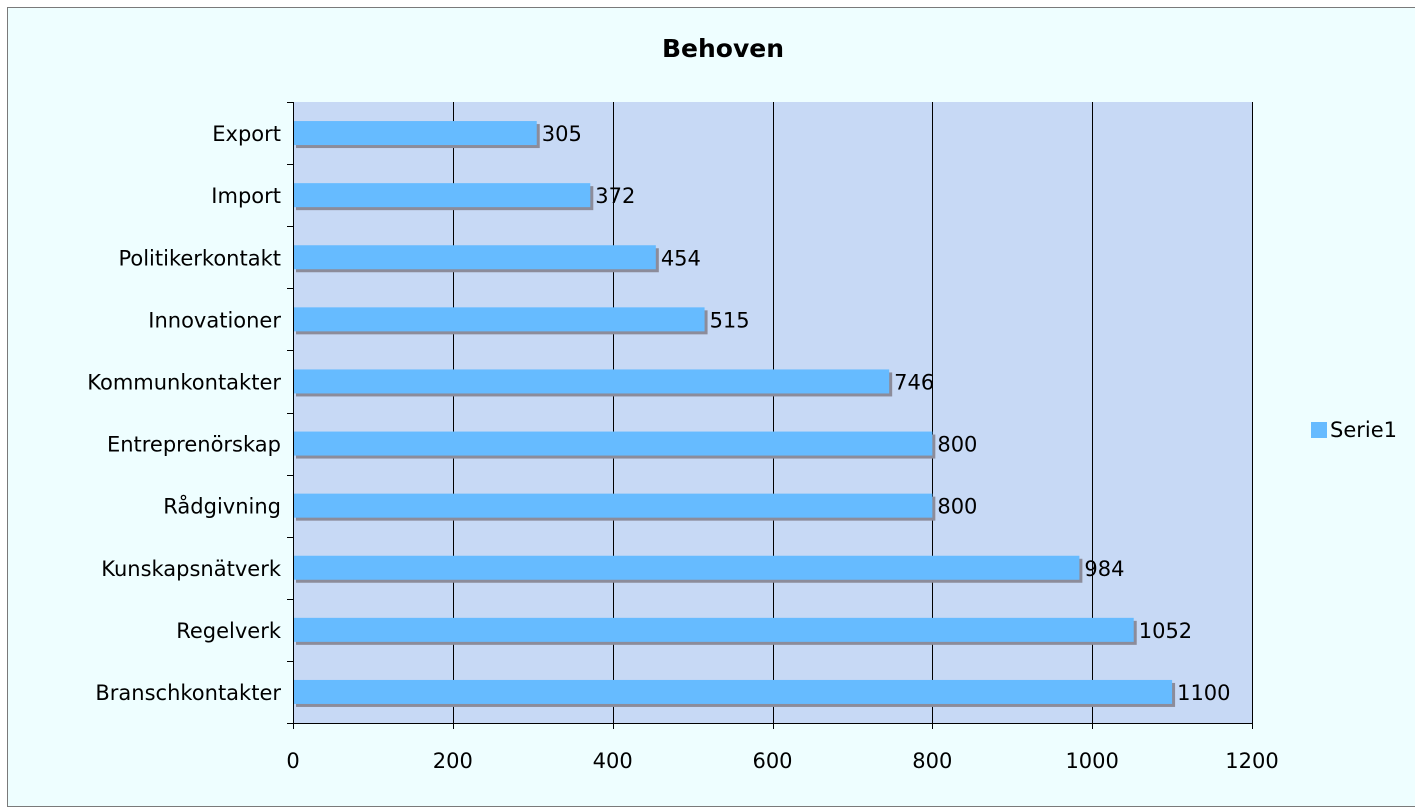  What do you see at coordinates (453, 761) in the screenshot?
I see `x-tick-label: 200` at bounding box center [453, 761].